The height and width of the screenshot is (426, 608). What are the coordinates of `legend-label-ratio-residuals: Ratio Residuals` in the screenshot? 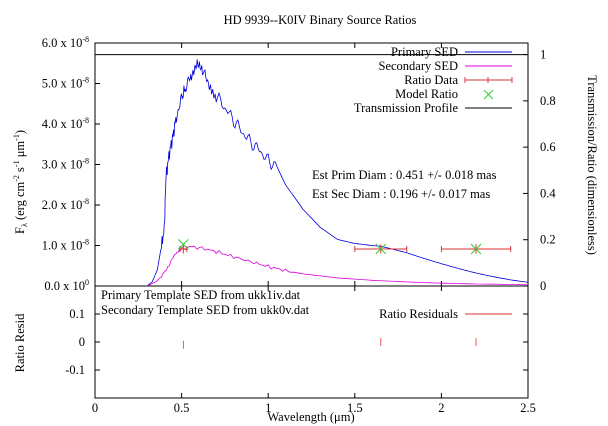 It's located at (418, 314).